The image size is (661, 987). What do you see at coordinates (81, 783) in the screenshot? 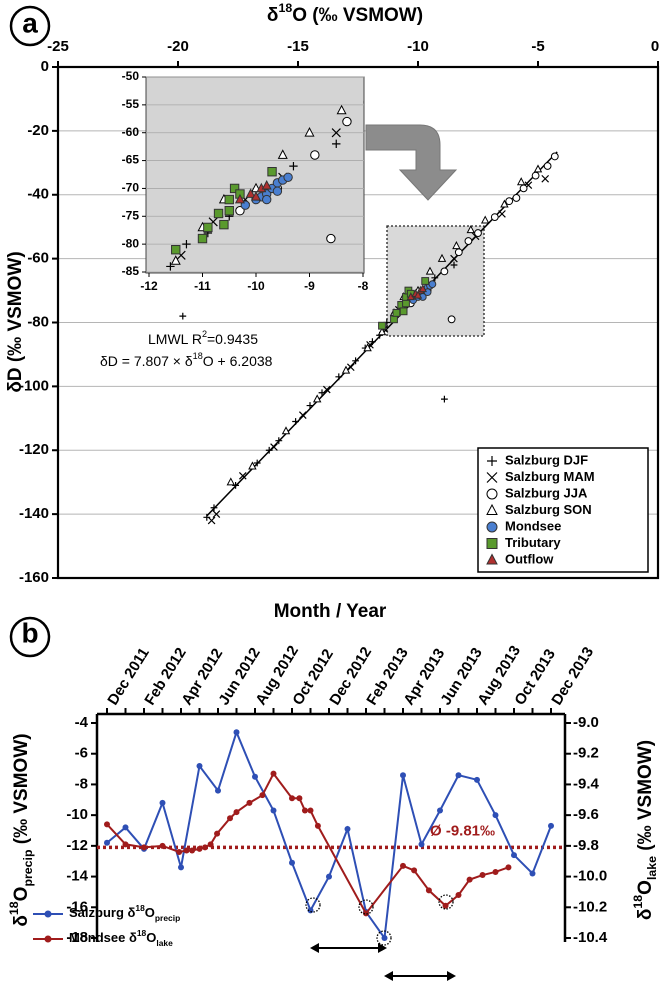
I see `y-tick-label: -8` at bounding box center [81, 783].